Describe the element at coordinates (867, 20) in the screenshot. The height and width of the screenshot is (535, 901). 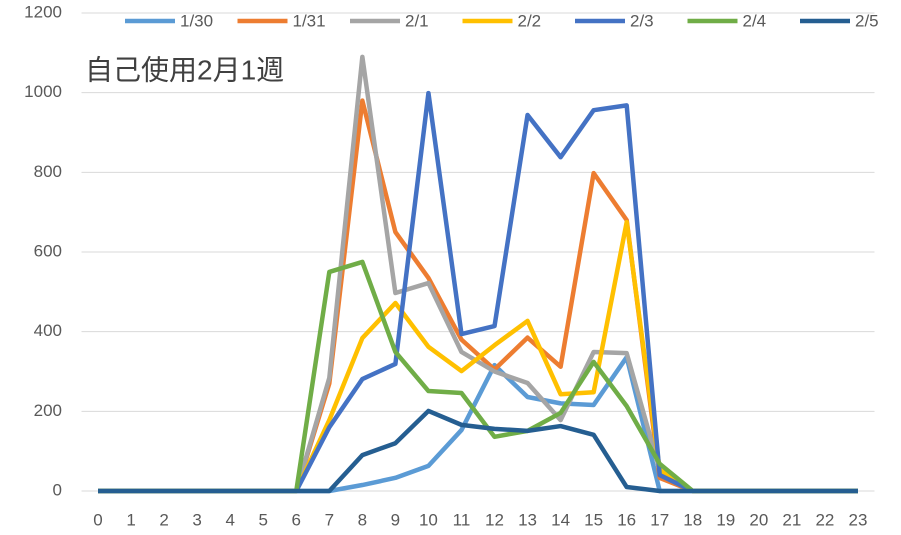
I see `legend-label: 2/5` at that location.